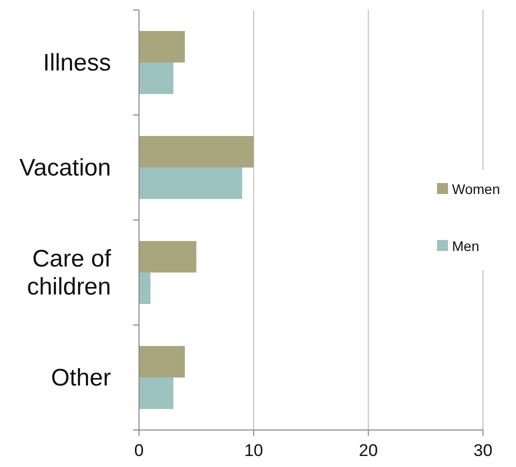 The height and width of the screenshot is (467, 516). I want to click on legend-label: Men, so click(466, 246).